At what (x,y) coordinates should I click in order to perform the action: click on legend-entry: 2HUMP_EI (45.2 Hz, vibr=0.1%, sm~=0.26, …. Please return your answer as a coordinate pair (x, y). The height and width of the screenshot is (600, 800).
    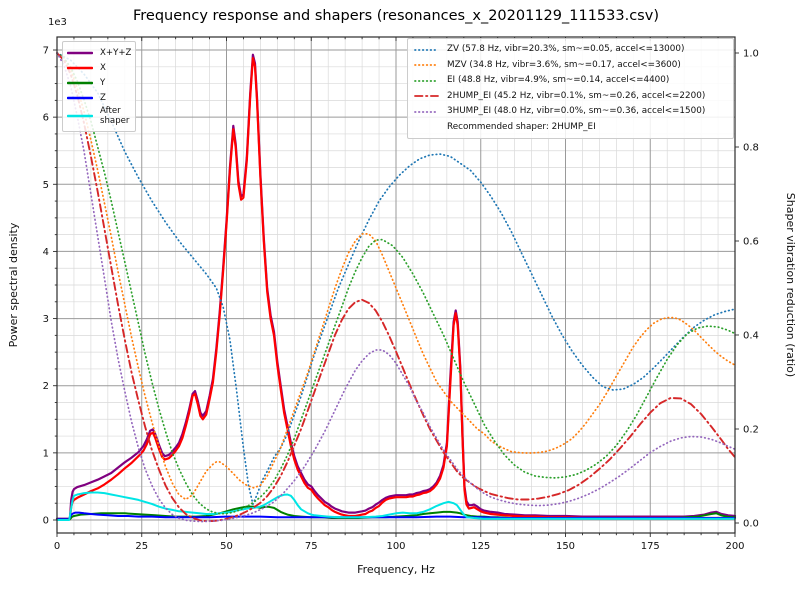
    Looking at the image, I should click on (570, 97).